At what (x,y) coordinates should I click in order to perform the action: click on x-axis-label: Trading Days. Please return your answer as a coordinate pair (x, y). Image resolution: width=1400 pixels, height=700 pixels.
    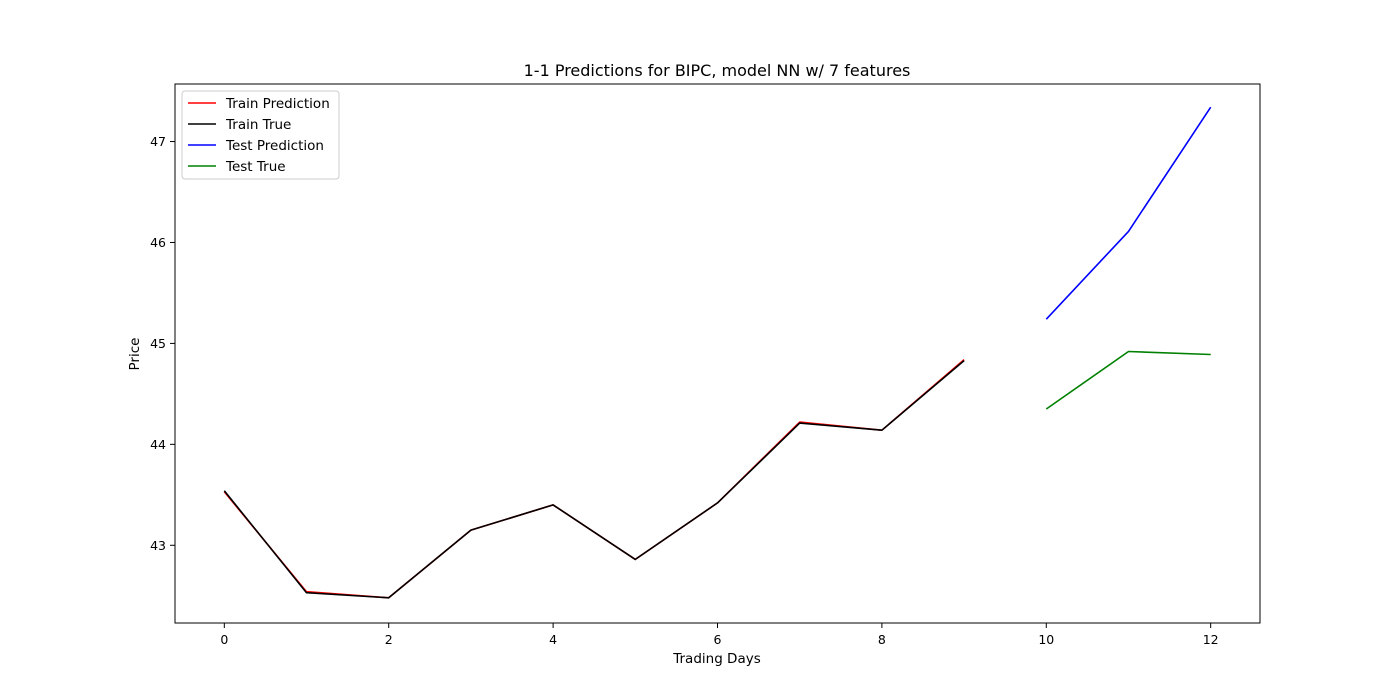
    Looking at the image, I should click on (716, 659).